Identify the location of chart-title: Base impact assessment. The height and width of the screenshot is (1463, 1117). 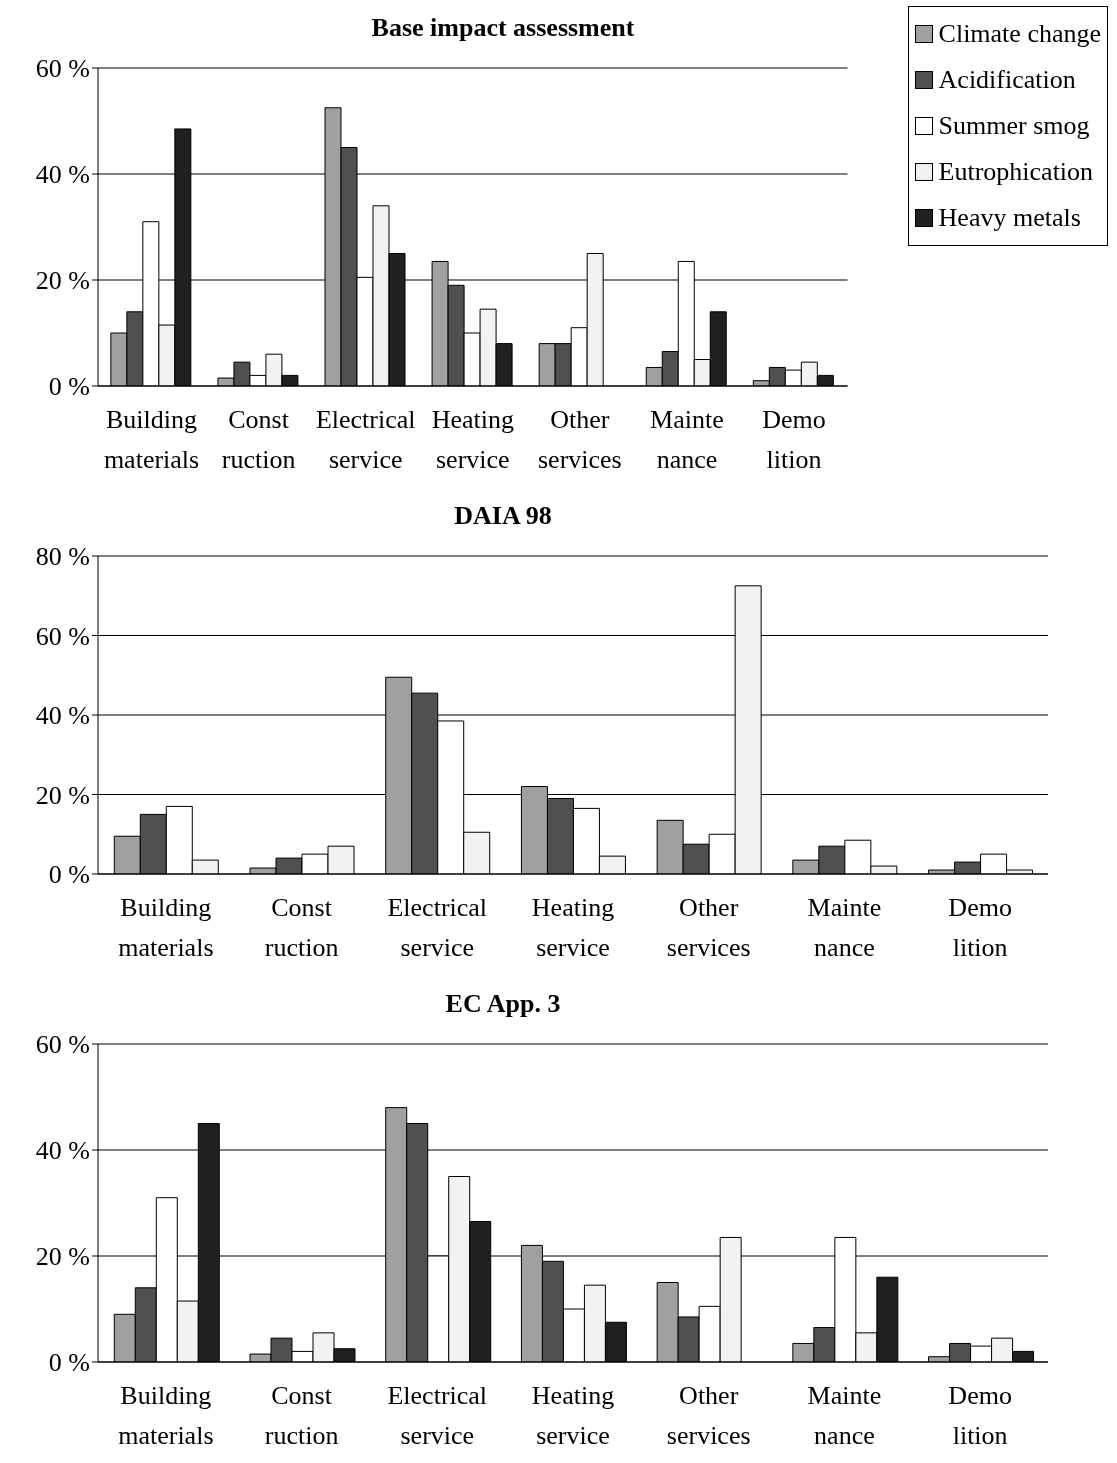
(503, 27).